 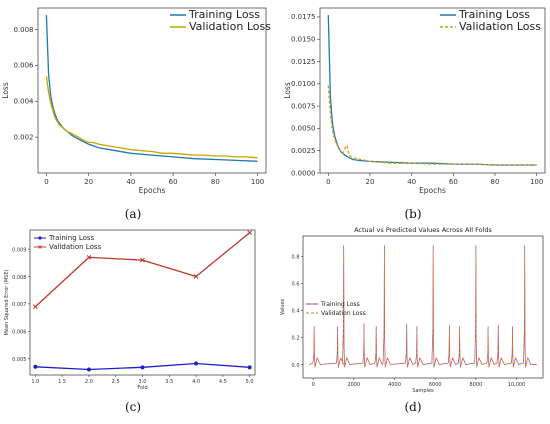 I want to click on y-tick-label: 0.6, so click(x=296, y=285).